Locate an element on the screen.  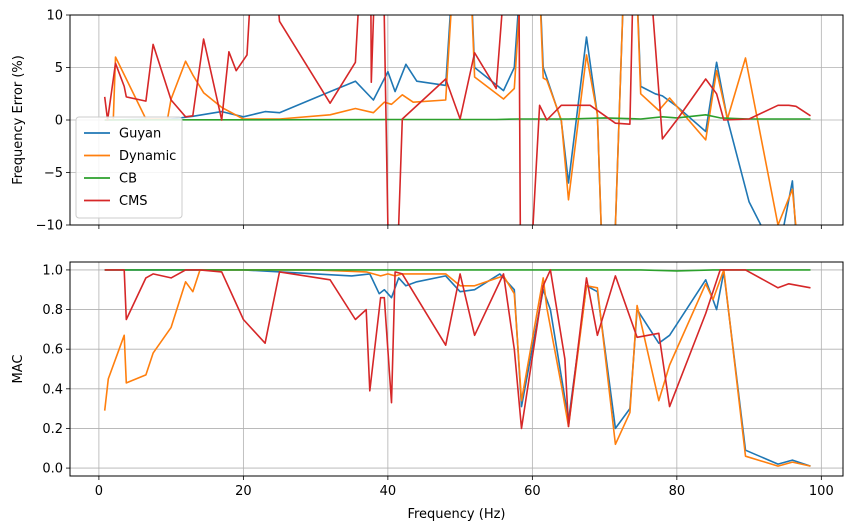
frequency-error-ytick-label: 10 is located at coordinates (54, 16).